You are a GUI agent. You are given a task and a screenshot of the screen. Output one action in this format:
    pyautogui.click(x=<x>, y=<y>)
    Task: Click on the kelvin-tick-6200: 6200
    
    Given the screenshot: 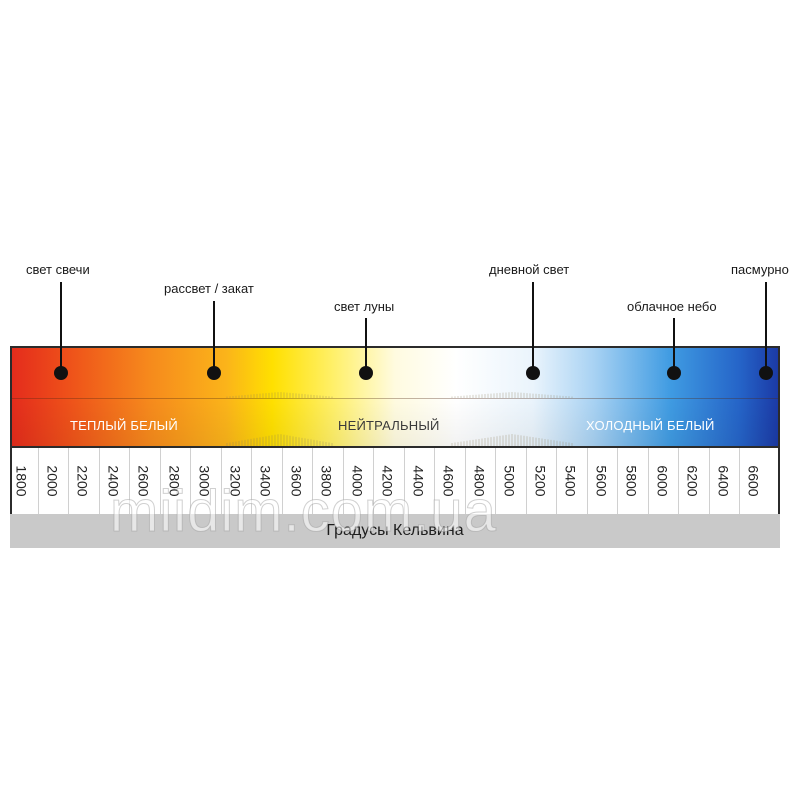 What is the action you would take?
    pyautogui.click(x=693, y=481)
    